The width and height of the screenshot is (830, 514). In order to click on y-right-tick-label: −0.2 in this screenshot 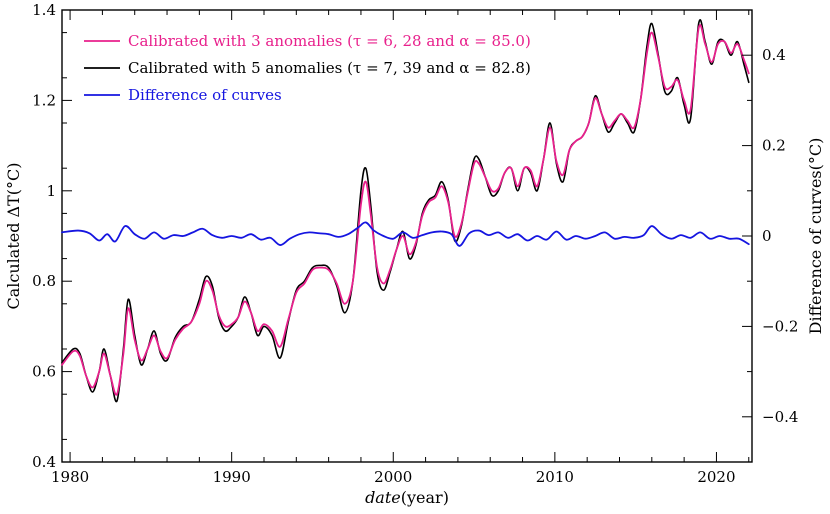, I will do `click(780, 326)`.